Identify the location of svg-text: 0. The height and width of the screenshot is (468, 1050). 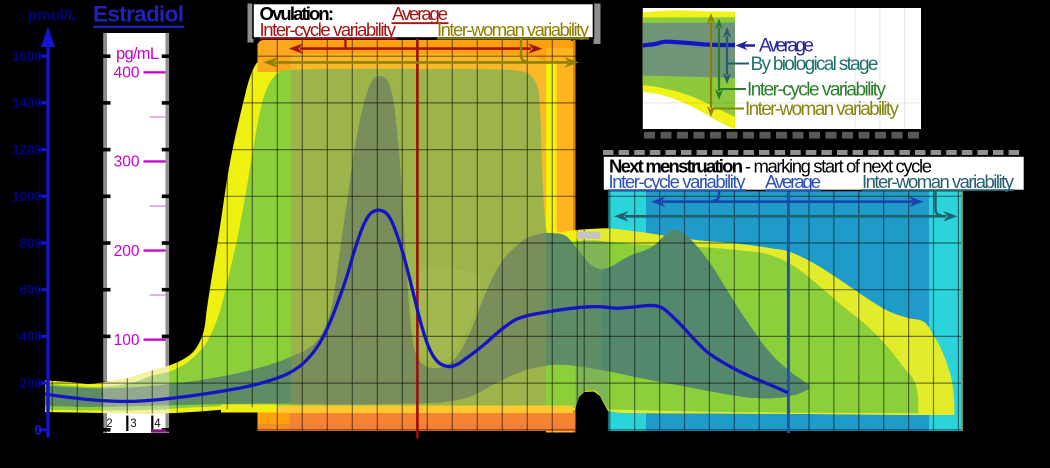
(38, 430).